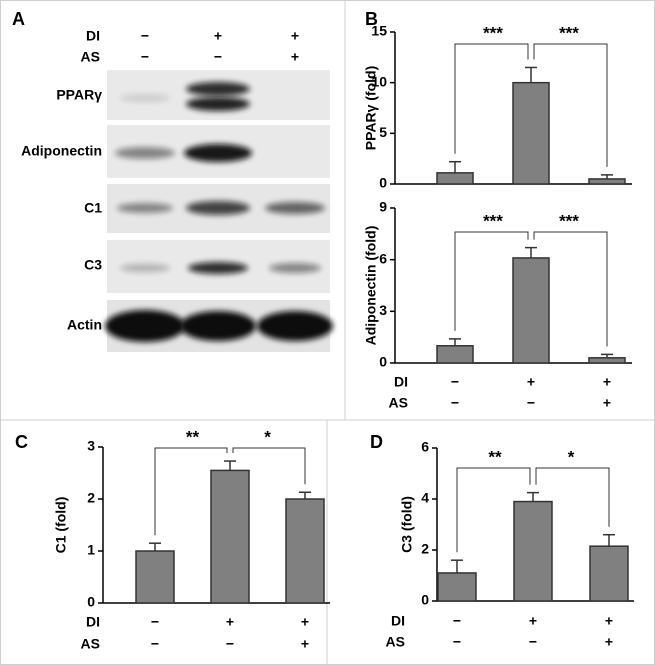 This screenshot has height=665, width=655. I want to click on blot-row-label: C1, so click(93, 208).